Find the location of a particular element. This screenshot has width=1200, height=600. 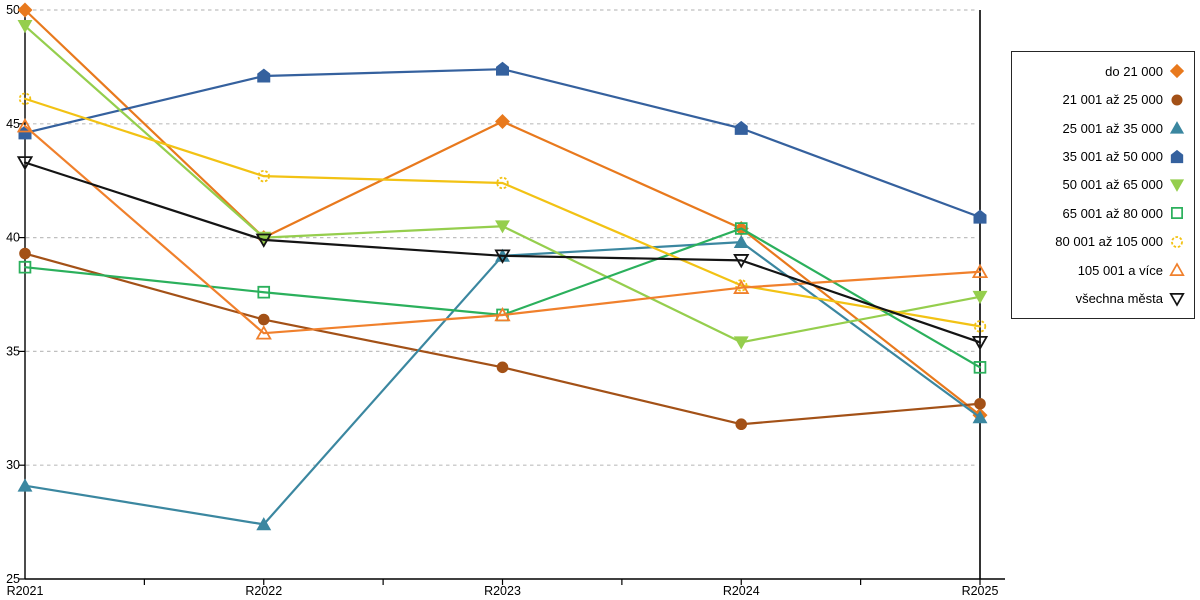

legend-item-label: všechna města is located at coordinates (1119, 299).